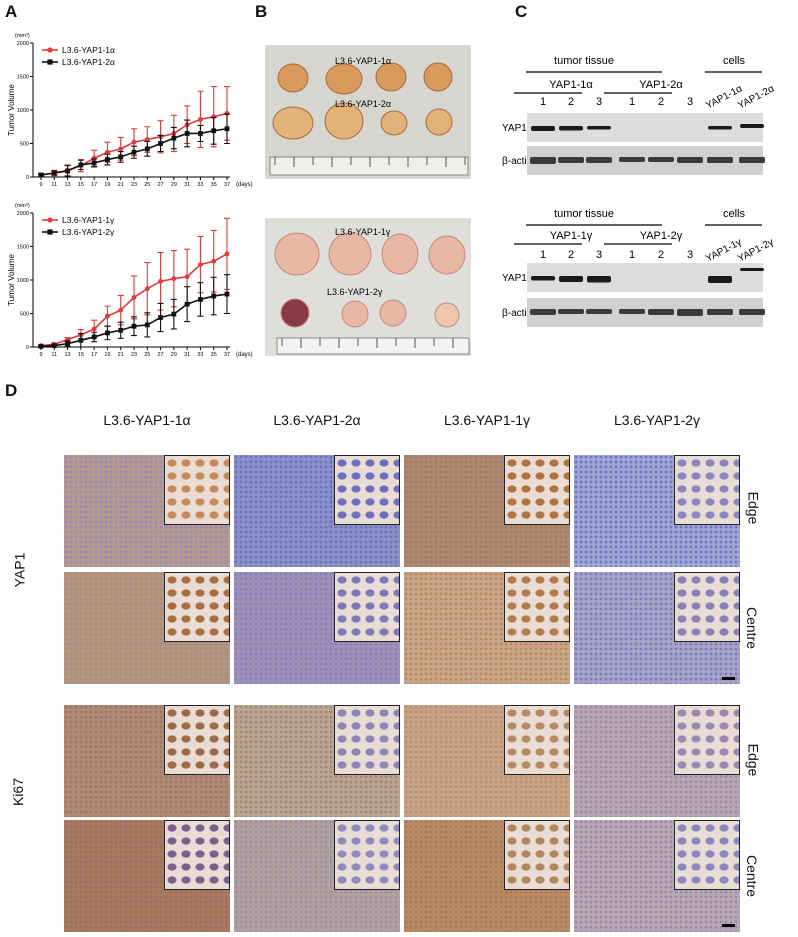  Describe the element at coordinates (661, 236) in the screenshot. I see `group-label: YAP1-2γ` at that location.